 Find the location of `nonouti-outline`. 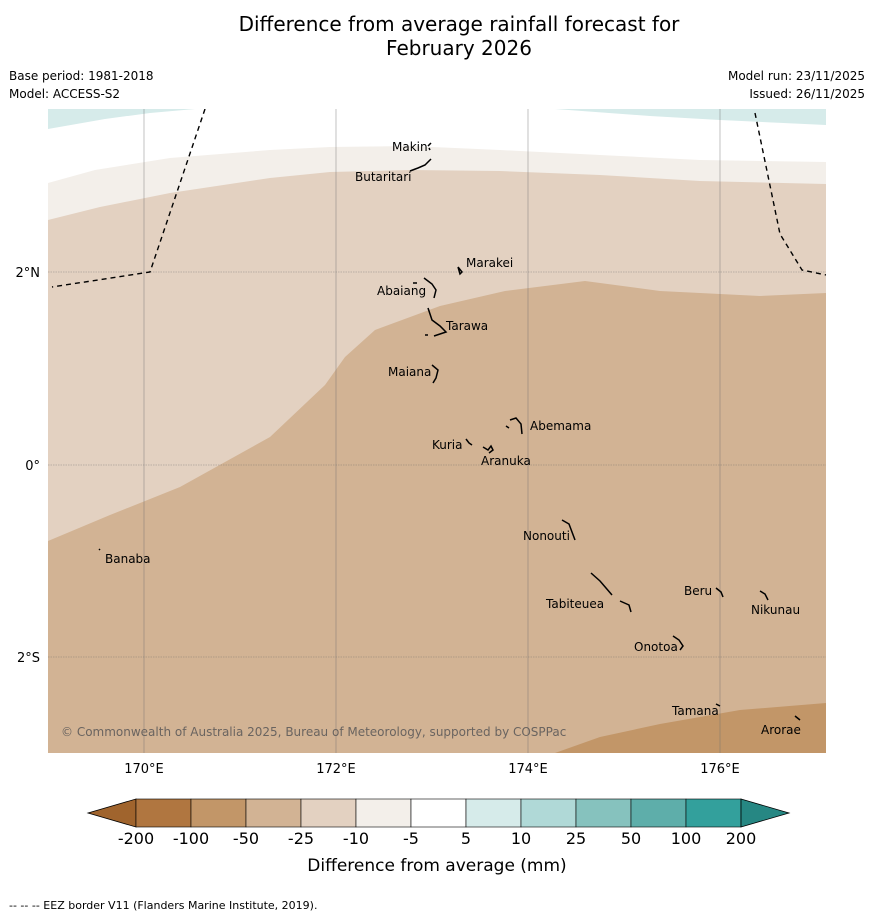

nonouti-outline is located at coordinates (568, 530).